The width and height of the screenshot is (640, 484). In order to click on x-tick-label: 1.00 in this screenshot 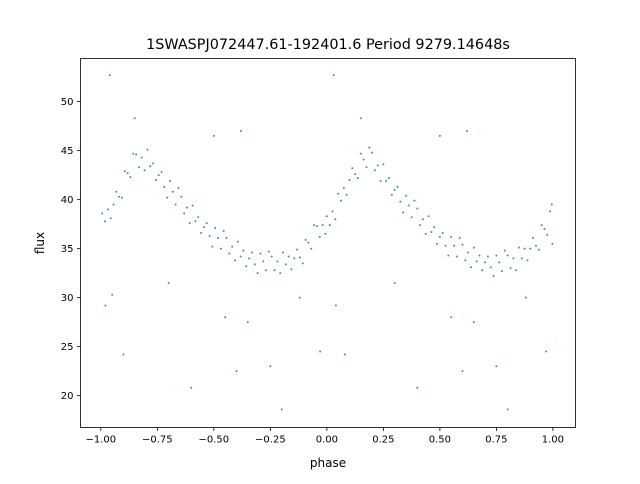, I will do `click(553, 440)`.